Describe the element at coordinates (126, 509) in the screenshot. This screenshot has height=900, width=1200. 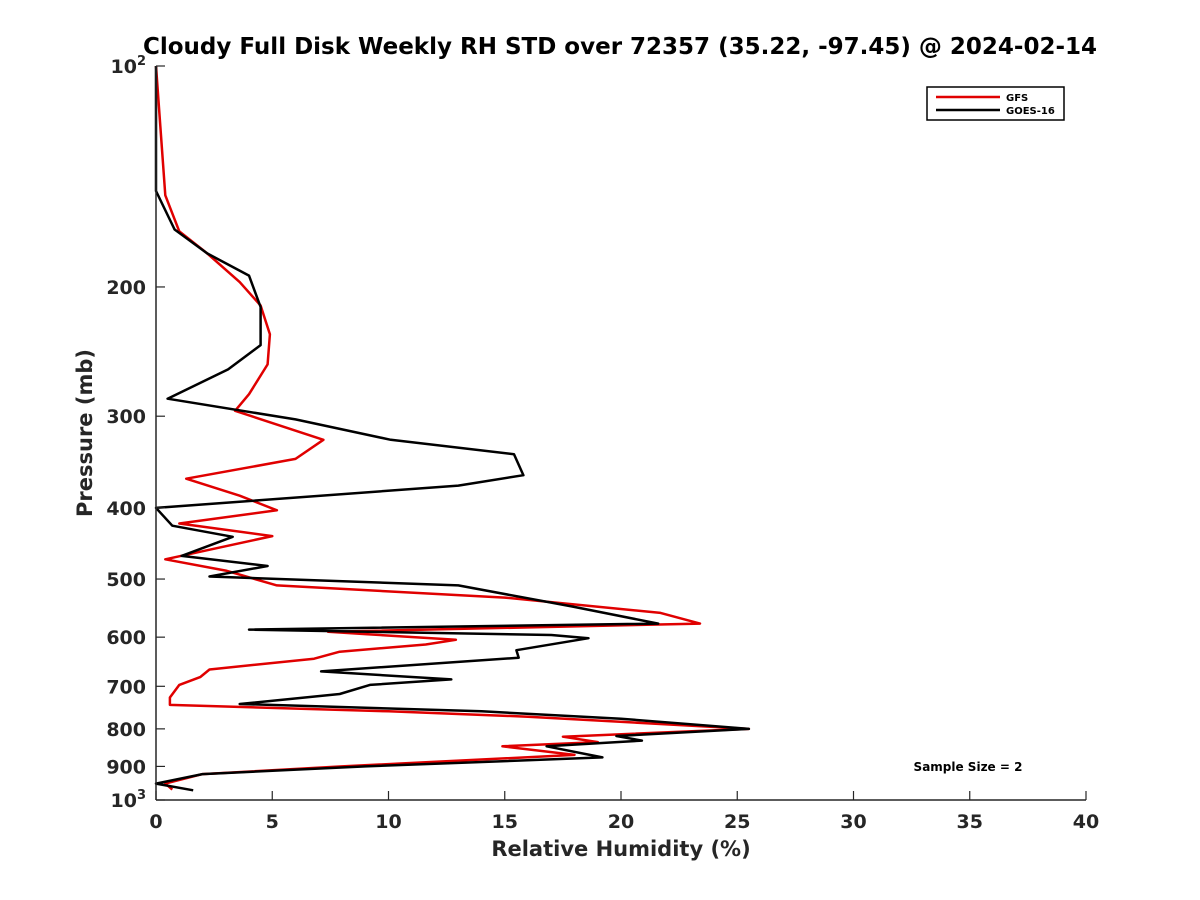
I see `y-tick-label: 400` at that location.